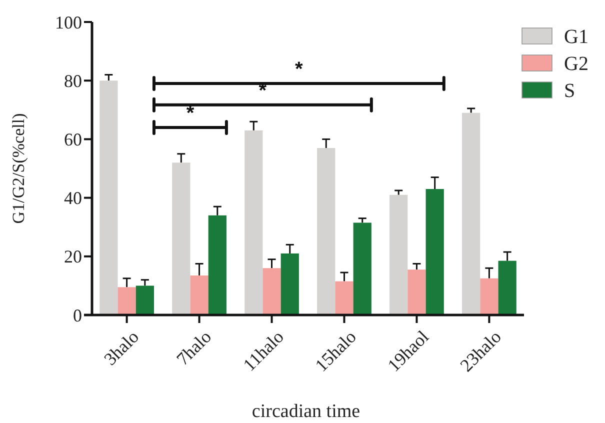 This screenshot has height=423, width=605. I want to click on y-tick-label: 40, so click(73, 198).